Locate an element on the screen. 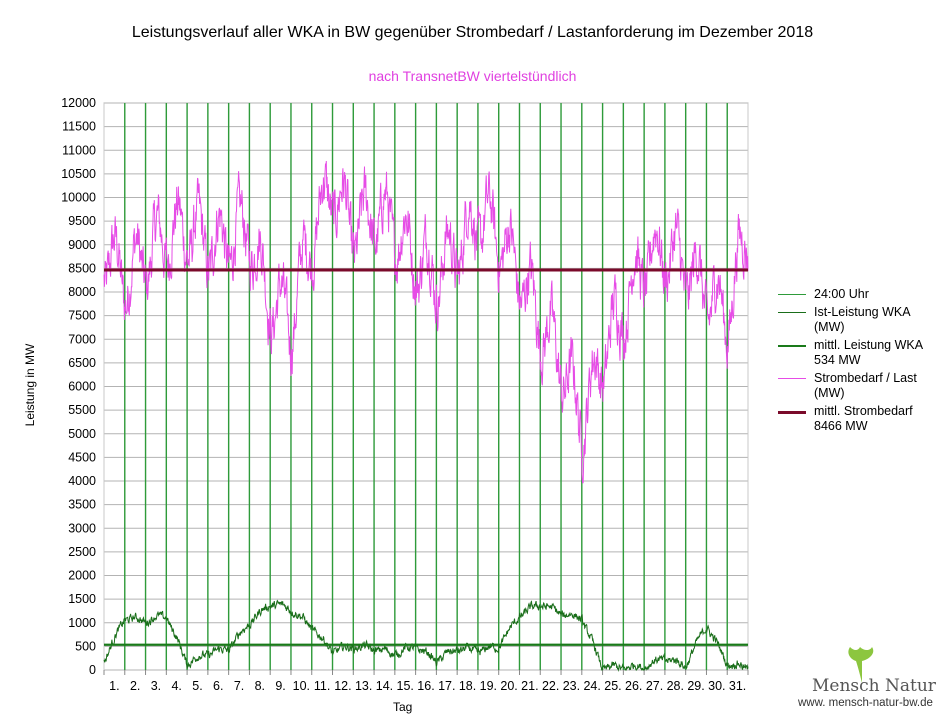 Image resolution: width=945 pixels, height=718 pixels. x-tick-label: 26. is located at coordinates (633, 686).